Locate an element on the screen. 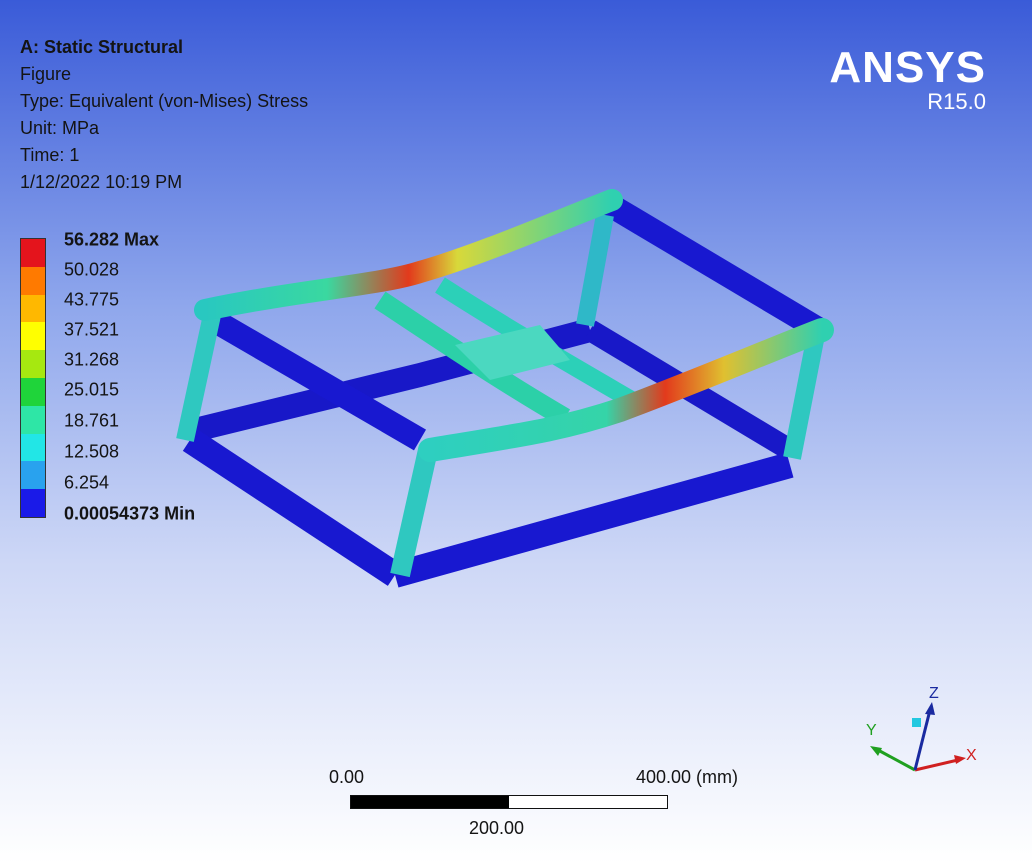 This screenshot has width=1032, height=863. legend-max-label: 56.282 Max is located at coordinates (112, 239).